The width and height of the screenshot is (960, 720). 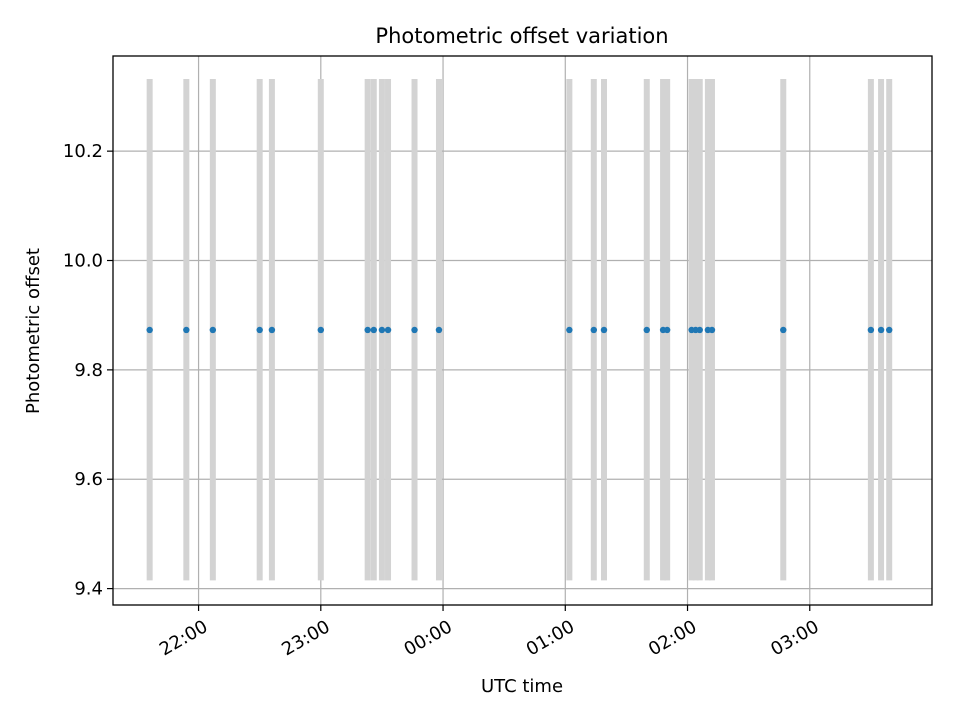 What do you see at coordinates (522, 686) in the screenshot?
I see `x-axis-label: UTC time` at bounding box center [522, 686].